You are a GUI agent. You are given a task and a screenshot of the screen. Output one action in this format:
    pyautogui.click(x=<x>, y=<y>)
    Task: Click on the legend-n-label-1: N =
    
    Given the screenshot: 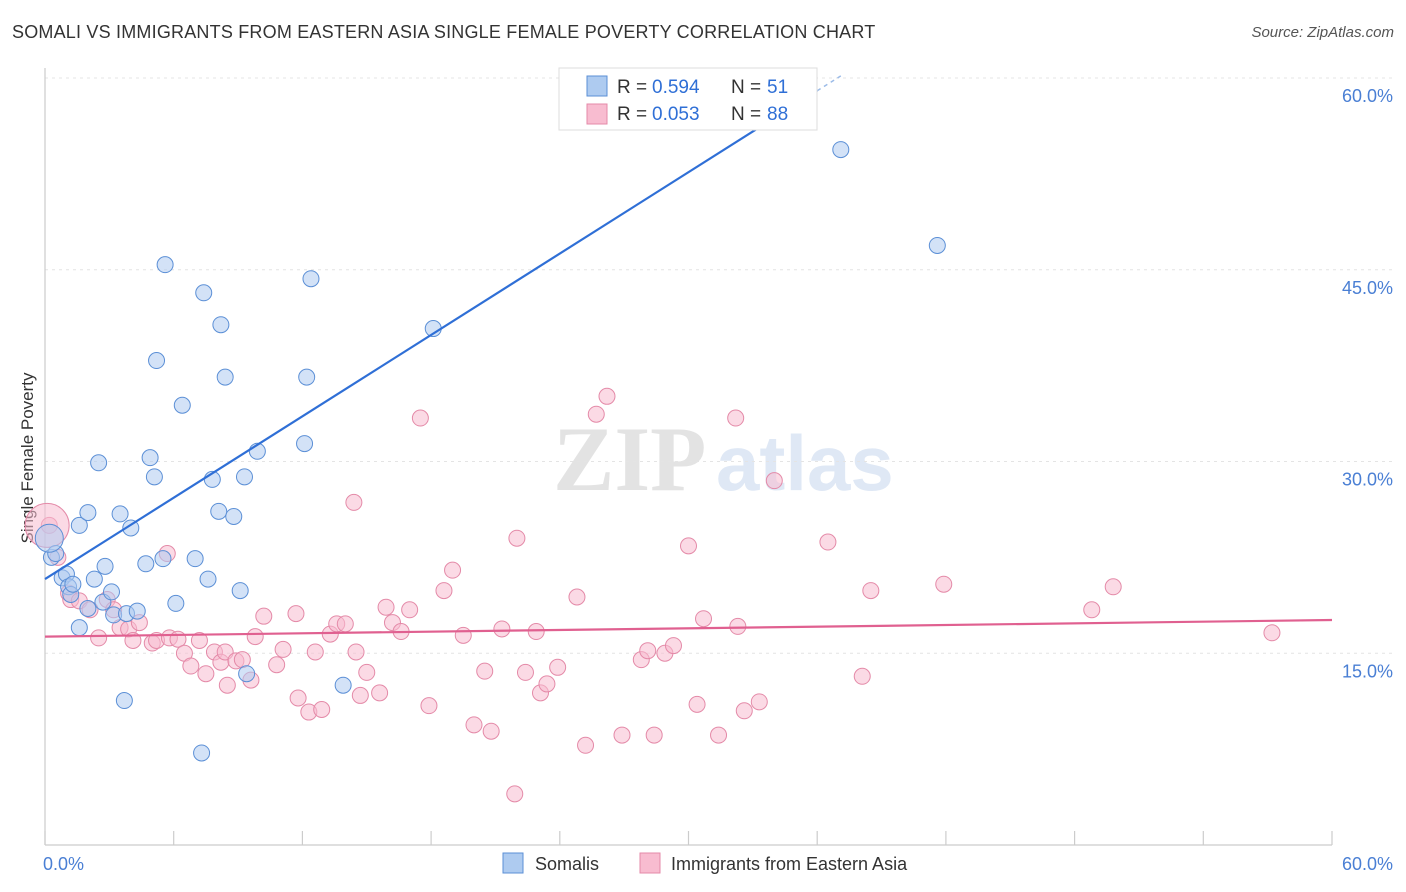 What is the action you would take?
    pyautogui.click(x=746, y=87)
    